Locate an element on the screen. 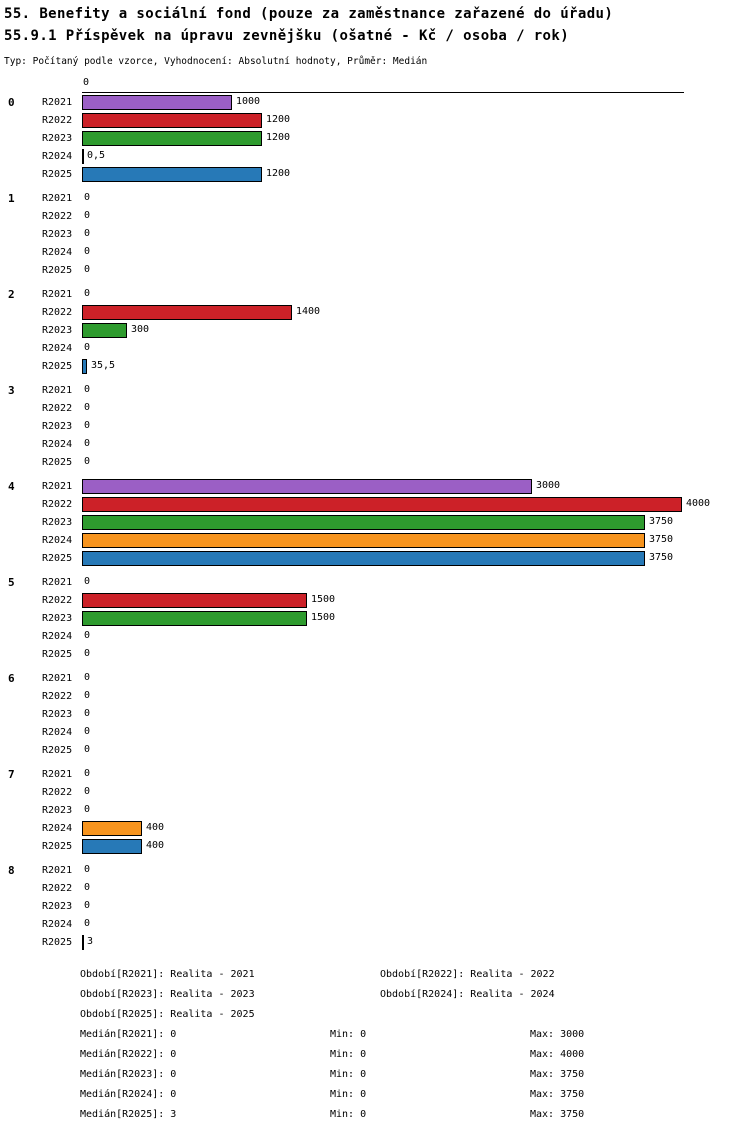  bar-row: R2025 35,5 is located at coordinates (375, 366).